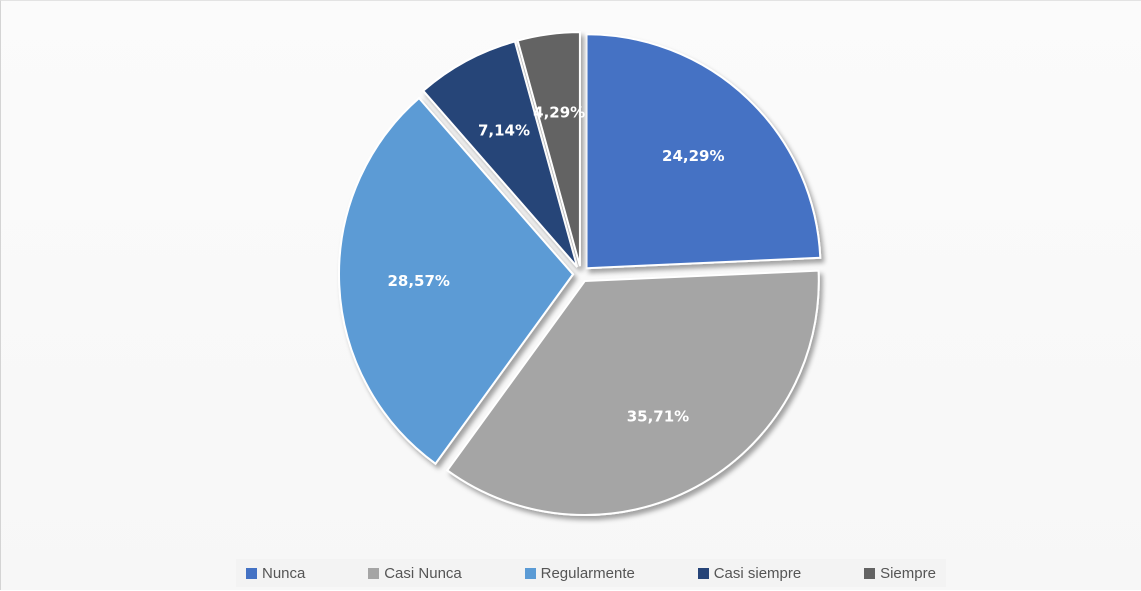 This screenshot has height=591, width=1141. I want to click on legend-item-nunca: Nunca, so click(275, 573).